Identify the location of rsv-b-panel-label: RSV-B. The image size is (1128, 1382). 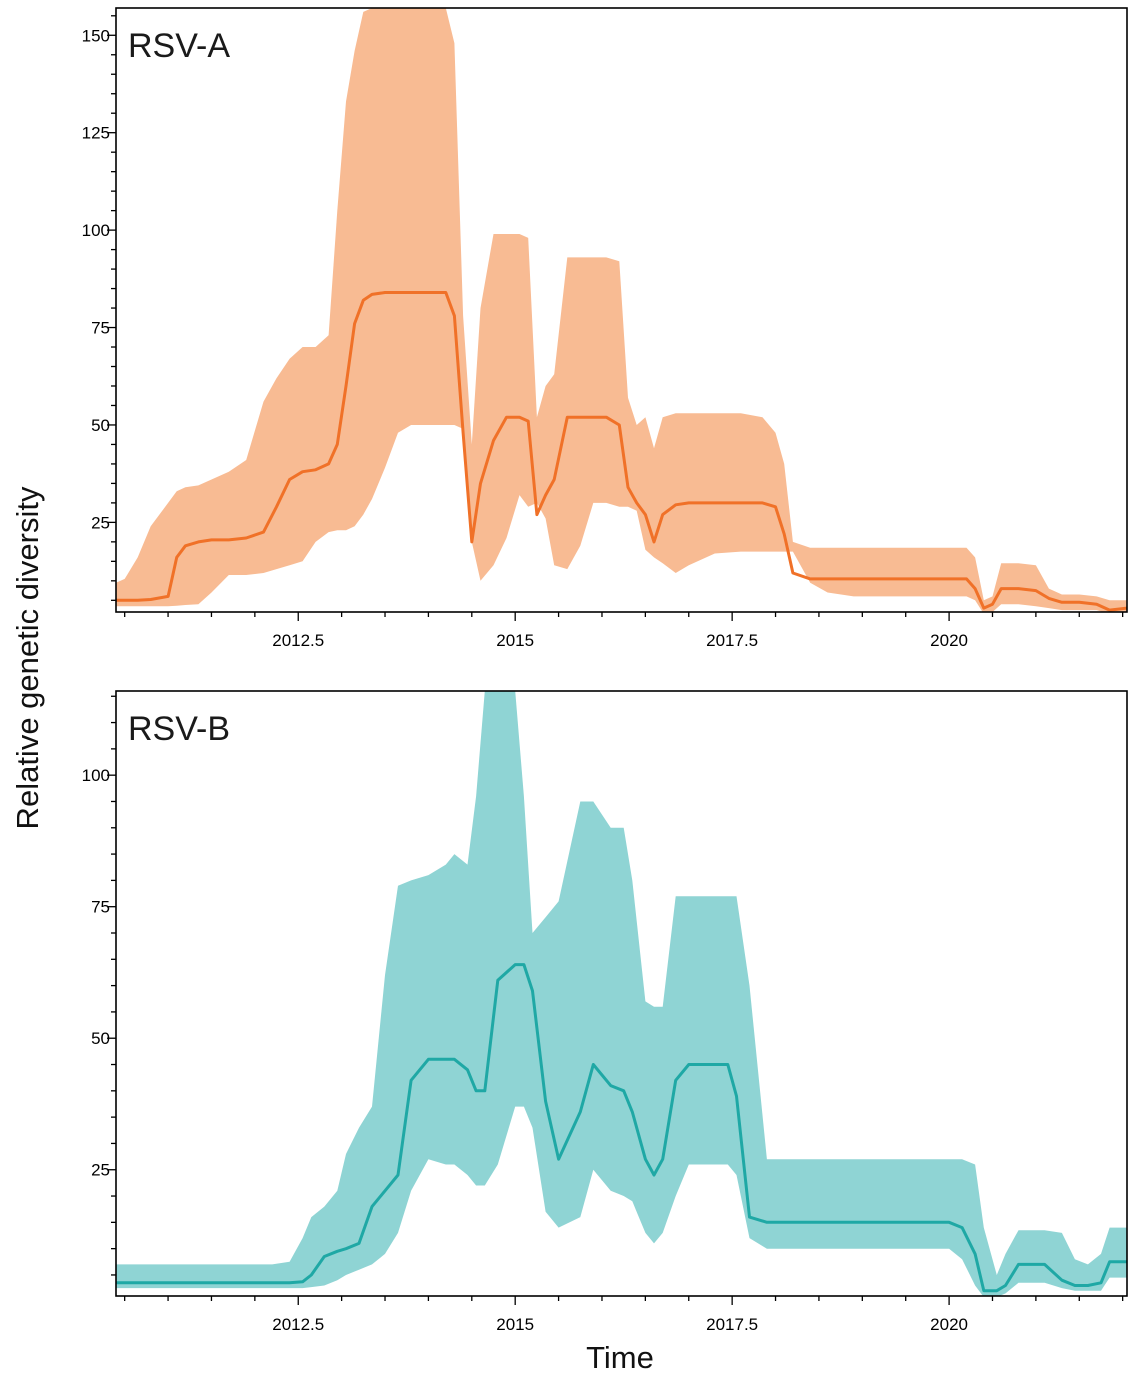
(179, 729).